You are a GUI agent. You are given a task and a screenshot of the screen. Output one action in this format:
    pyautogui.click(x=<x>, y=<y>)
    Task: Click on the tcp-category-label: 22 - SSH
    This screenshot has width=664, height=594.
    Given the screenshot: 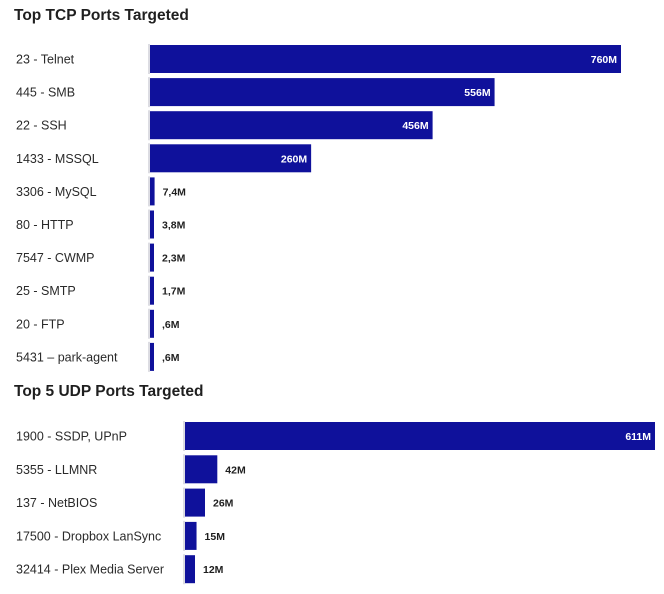 What is the action you would take?
    pyautogui.click(x=41, y=126)
    